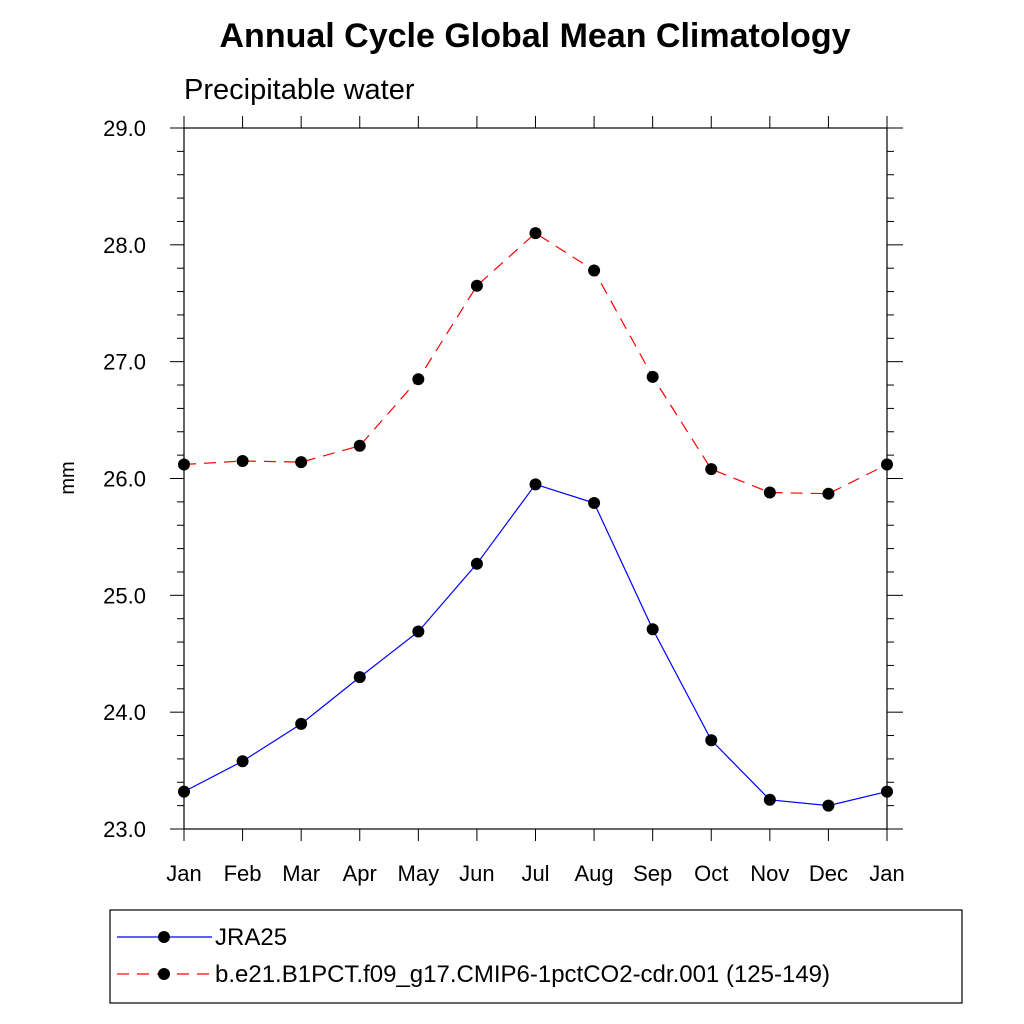 The image size is (1024, 1024). Describe the element at coordinates (419, 873) in the screenshot. I see `x-tick-label: May` at that location.